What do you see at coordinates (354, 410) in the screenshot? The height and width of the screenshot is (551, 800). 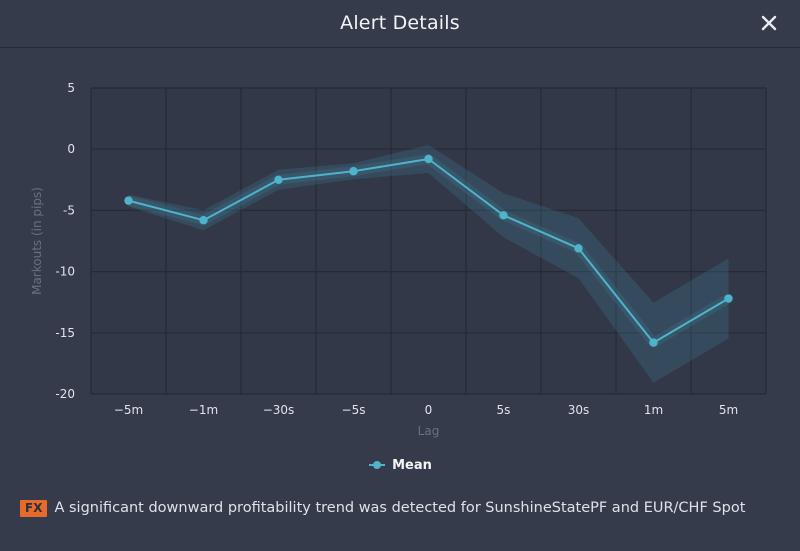 I see `x-tick-label: −5s` at bounding box center [354, 410].